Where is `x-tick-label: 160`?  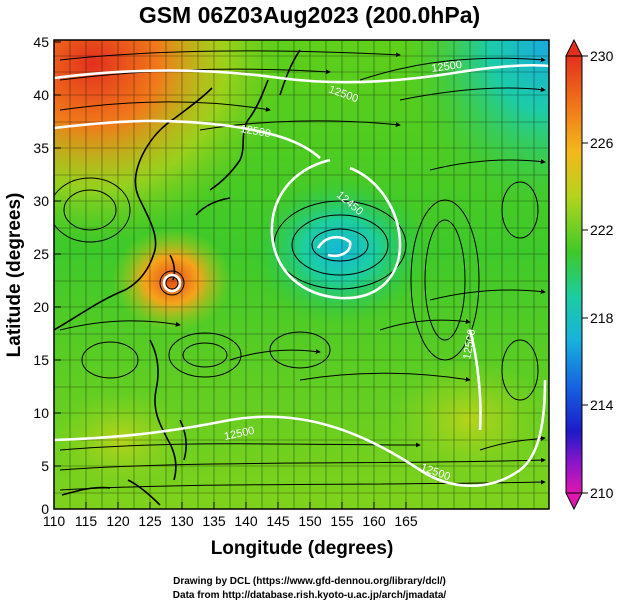
x-tick-label: 160 is located at coordinates (374, 521).